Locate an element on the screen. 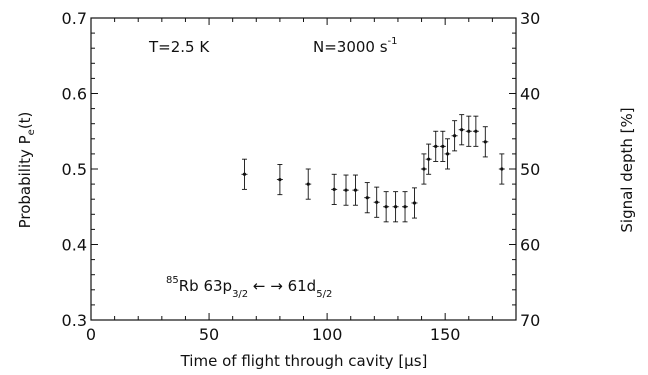 This screenshot has width=648, height=375. y-axis-title-left: Probability Pe(t) is located at coordinates (26, 170).